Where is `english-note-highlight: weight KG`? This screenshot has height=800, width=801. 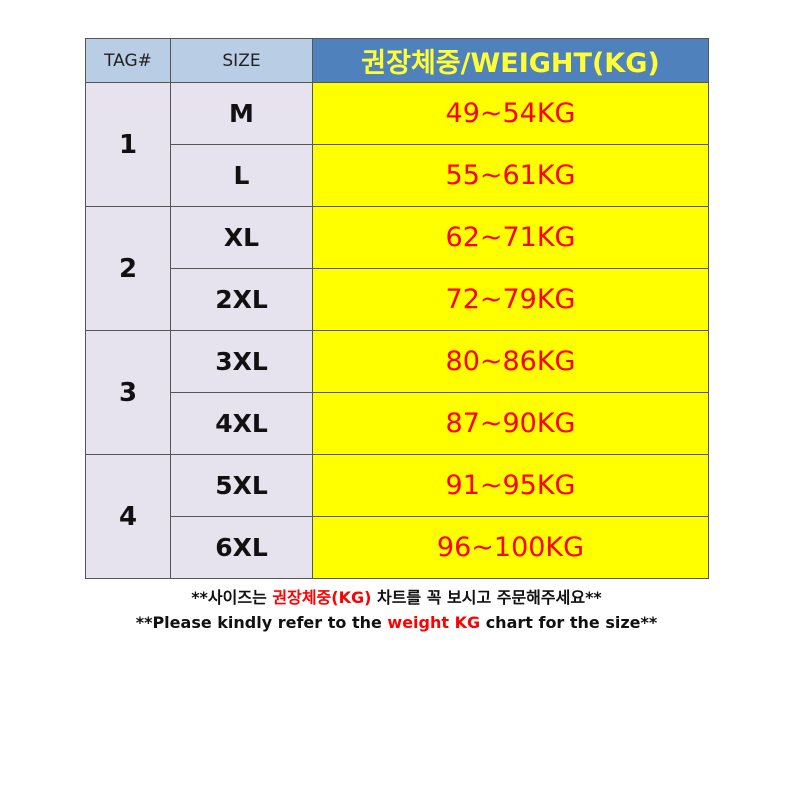
english-note-highlight: weight KG is located at coordinates (434, 622).